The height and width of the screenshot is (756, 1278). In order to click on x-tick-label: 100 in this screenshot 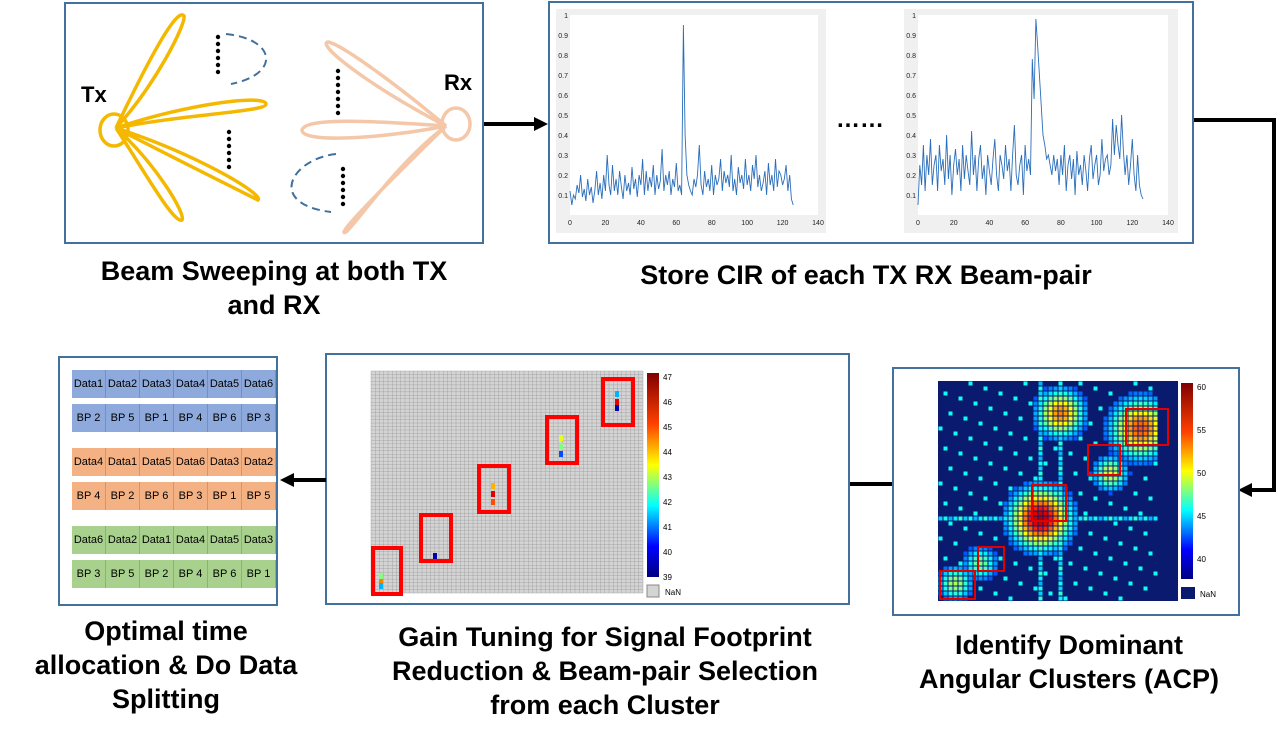, I will do `click(1097, 223)`.